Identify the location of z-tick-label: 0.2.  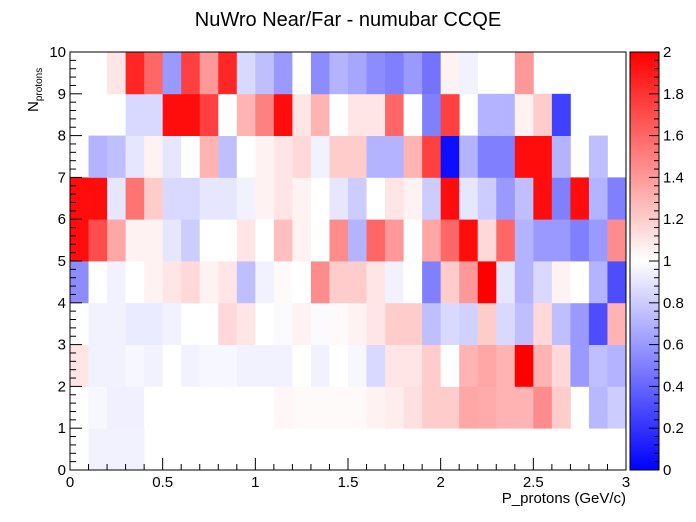
(673, 428).